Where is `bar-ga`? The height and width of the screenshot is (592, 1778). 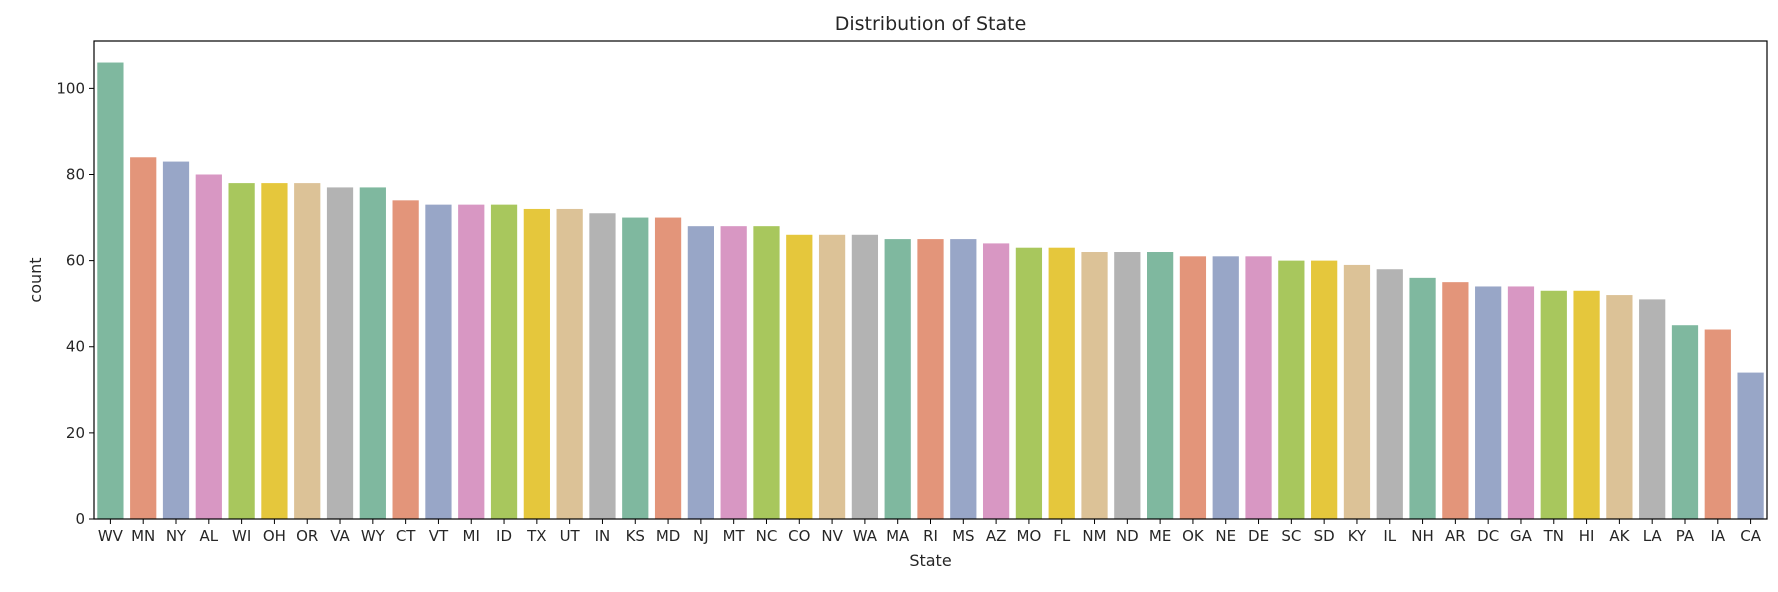 bar-ga is located at coordinates (1521, 402).